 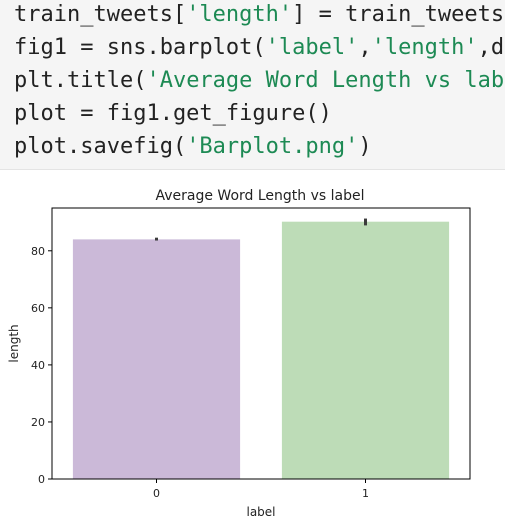 What do you see at coordinates (173, 113) in the screenshot?
I see `code-line-4: plot = fig1.get_figure()` at bounding box center [173, 113].